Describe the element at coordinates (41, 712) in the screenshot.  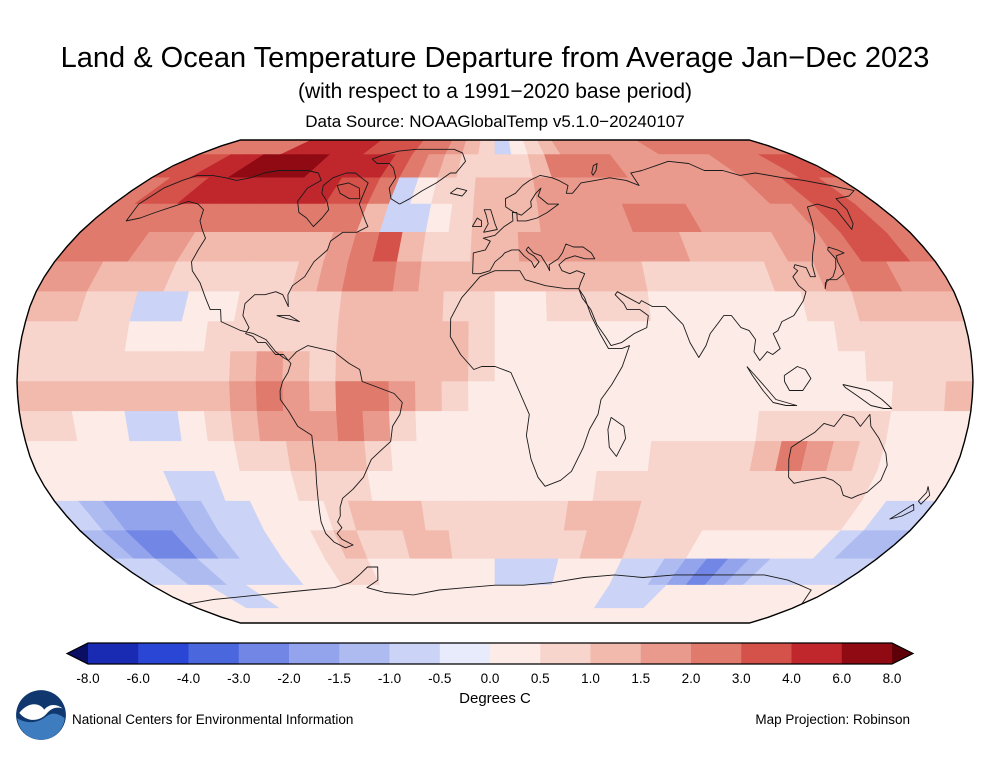
I see `noaa-logo-gull-icon` at that location.